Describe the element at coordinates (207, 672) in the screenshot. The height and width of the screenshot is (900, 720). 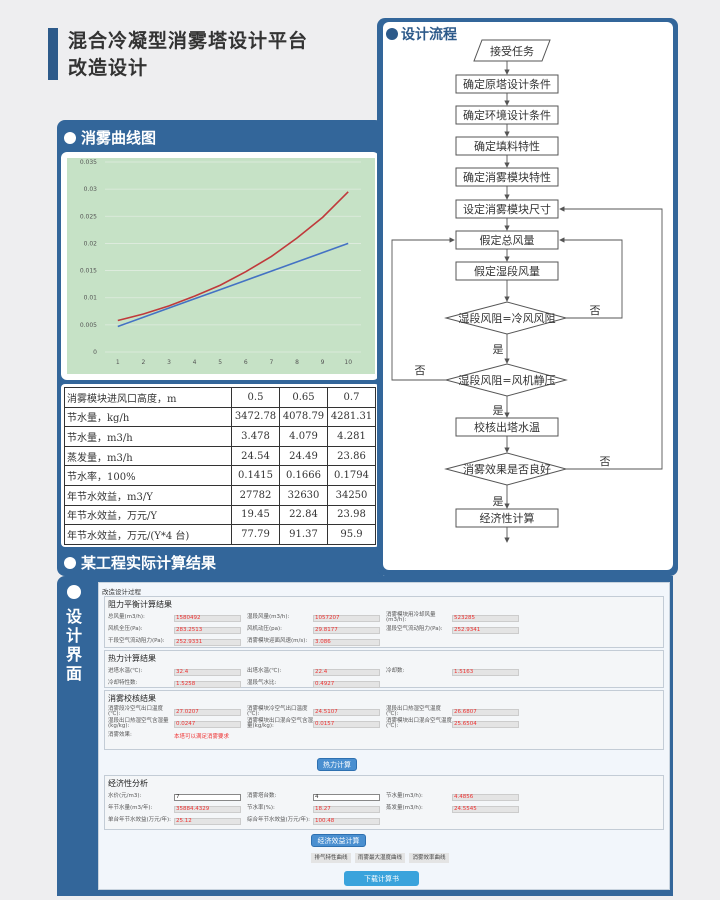
I see `value-field: 32.4` at that location.